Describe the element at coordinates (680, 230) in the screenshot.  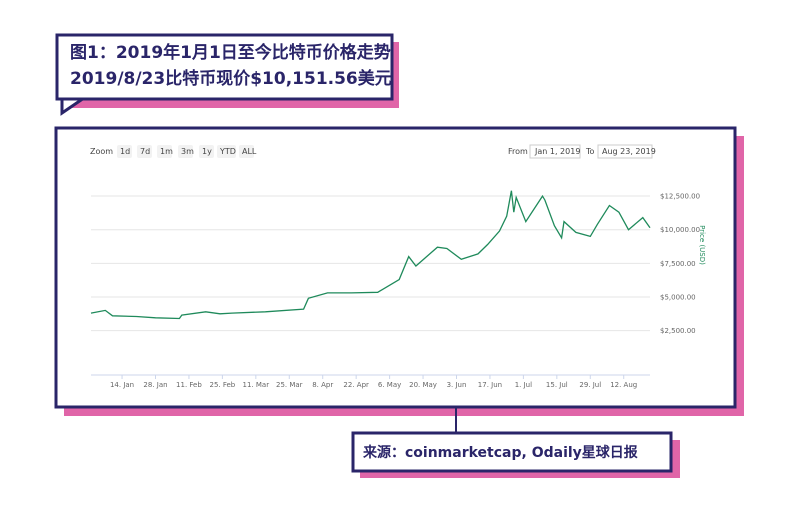
I see `y-tick-label: $10,000.00` at that location.